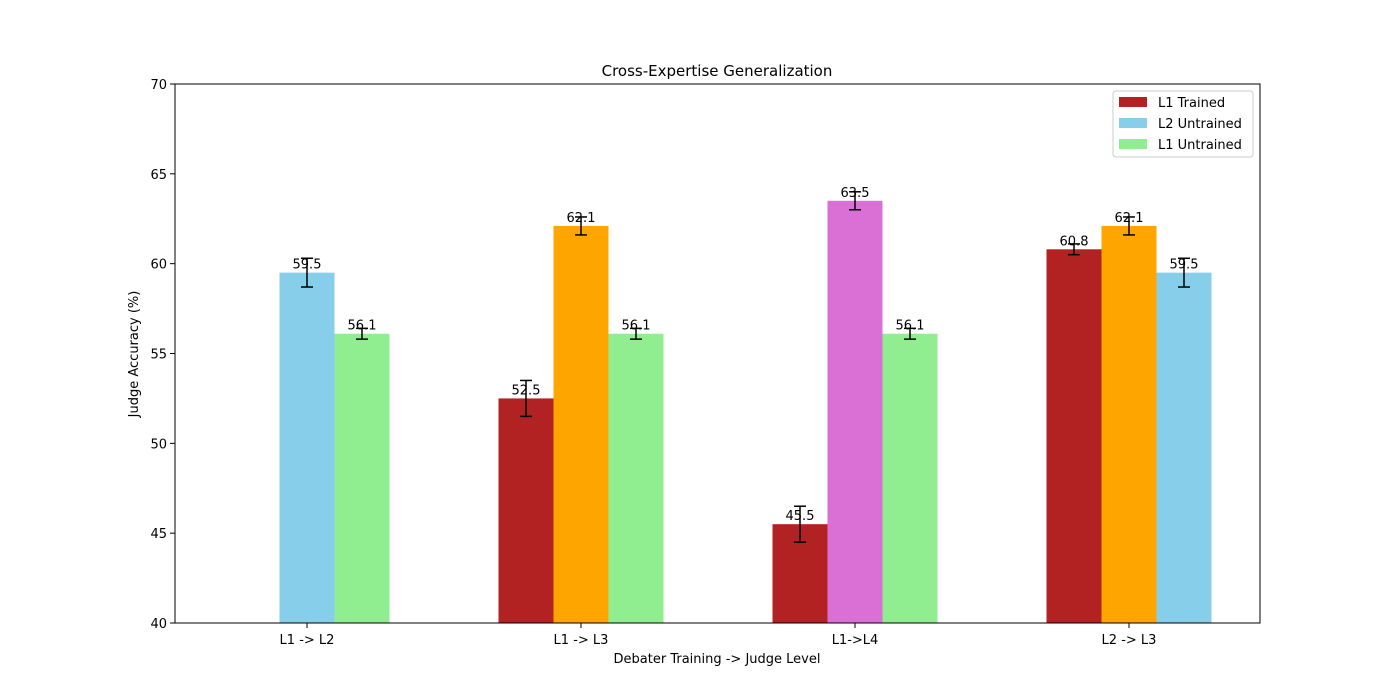  Describe the element at coordinates (1191, 103) in the screenshot. I see `legend-label: L1 Trained` at that location.